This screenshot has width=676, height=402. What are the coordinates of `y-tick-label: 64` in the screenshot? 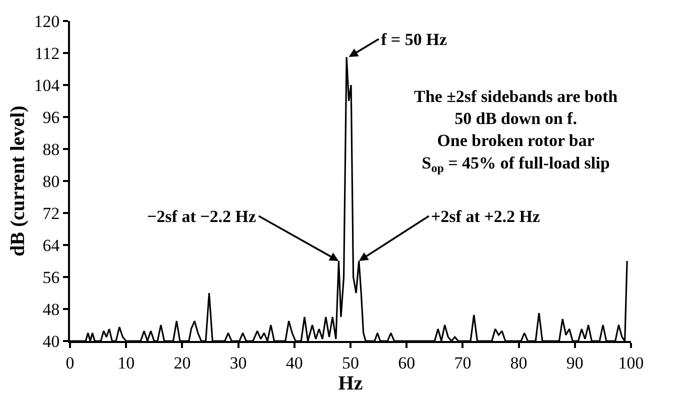 It's located at (51, 245).